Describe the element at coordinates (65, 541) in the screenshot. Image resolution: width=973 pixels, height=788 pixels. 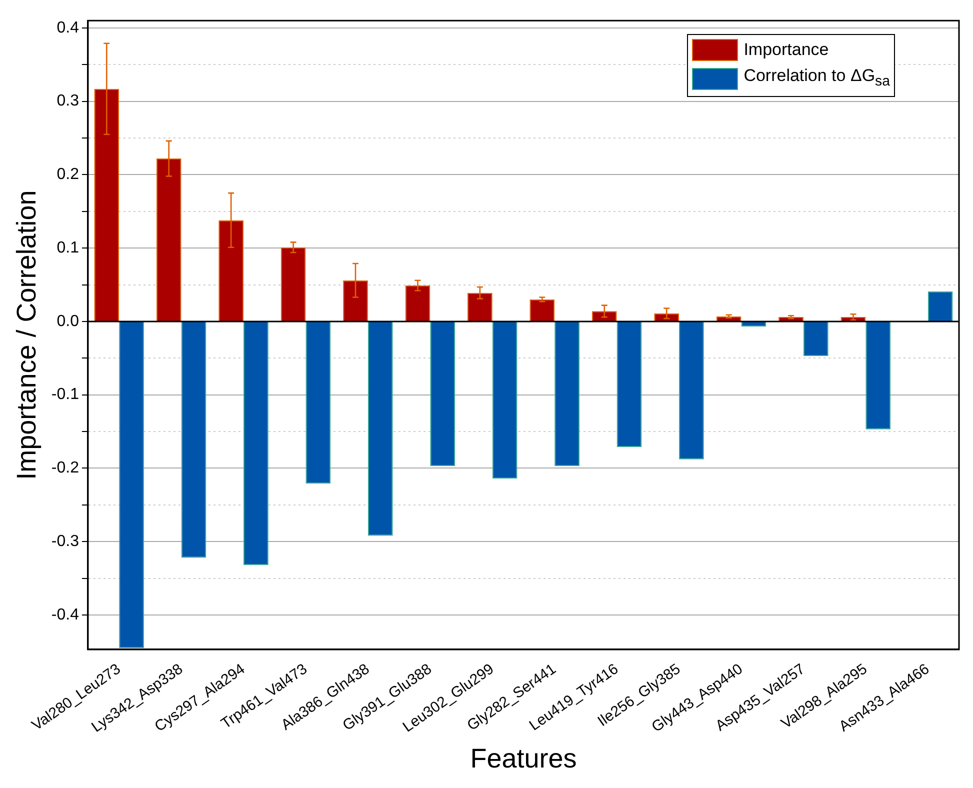
I see `y-tick-label: -0.3` at that location.